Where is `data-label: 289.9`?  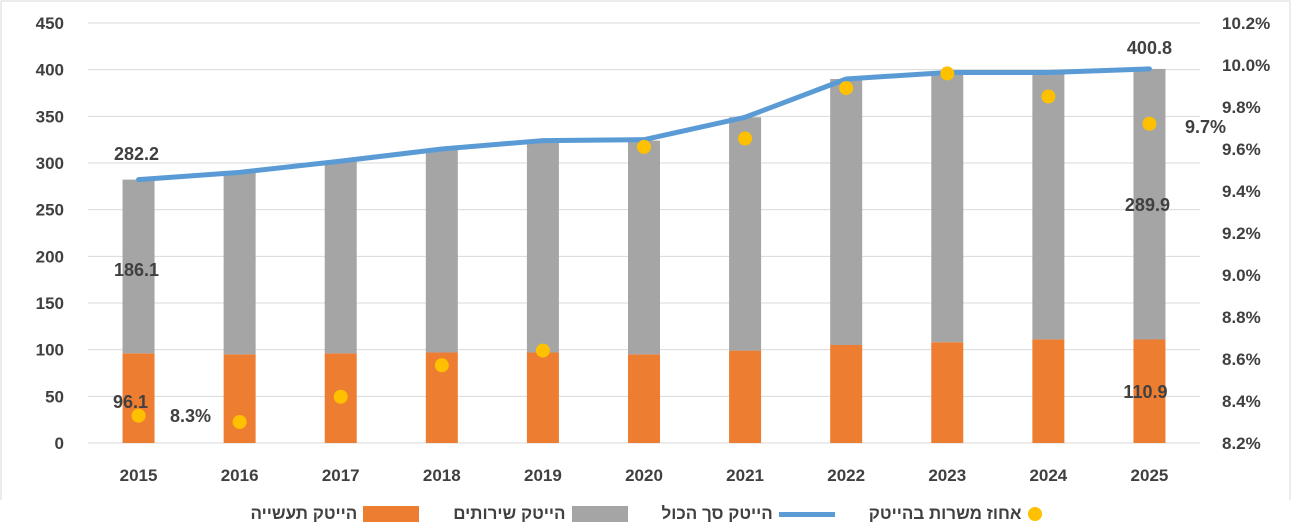 data-label: 289.9 is located at coordinates (1147, 205).